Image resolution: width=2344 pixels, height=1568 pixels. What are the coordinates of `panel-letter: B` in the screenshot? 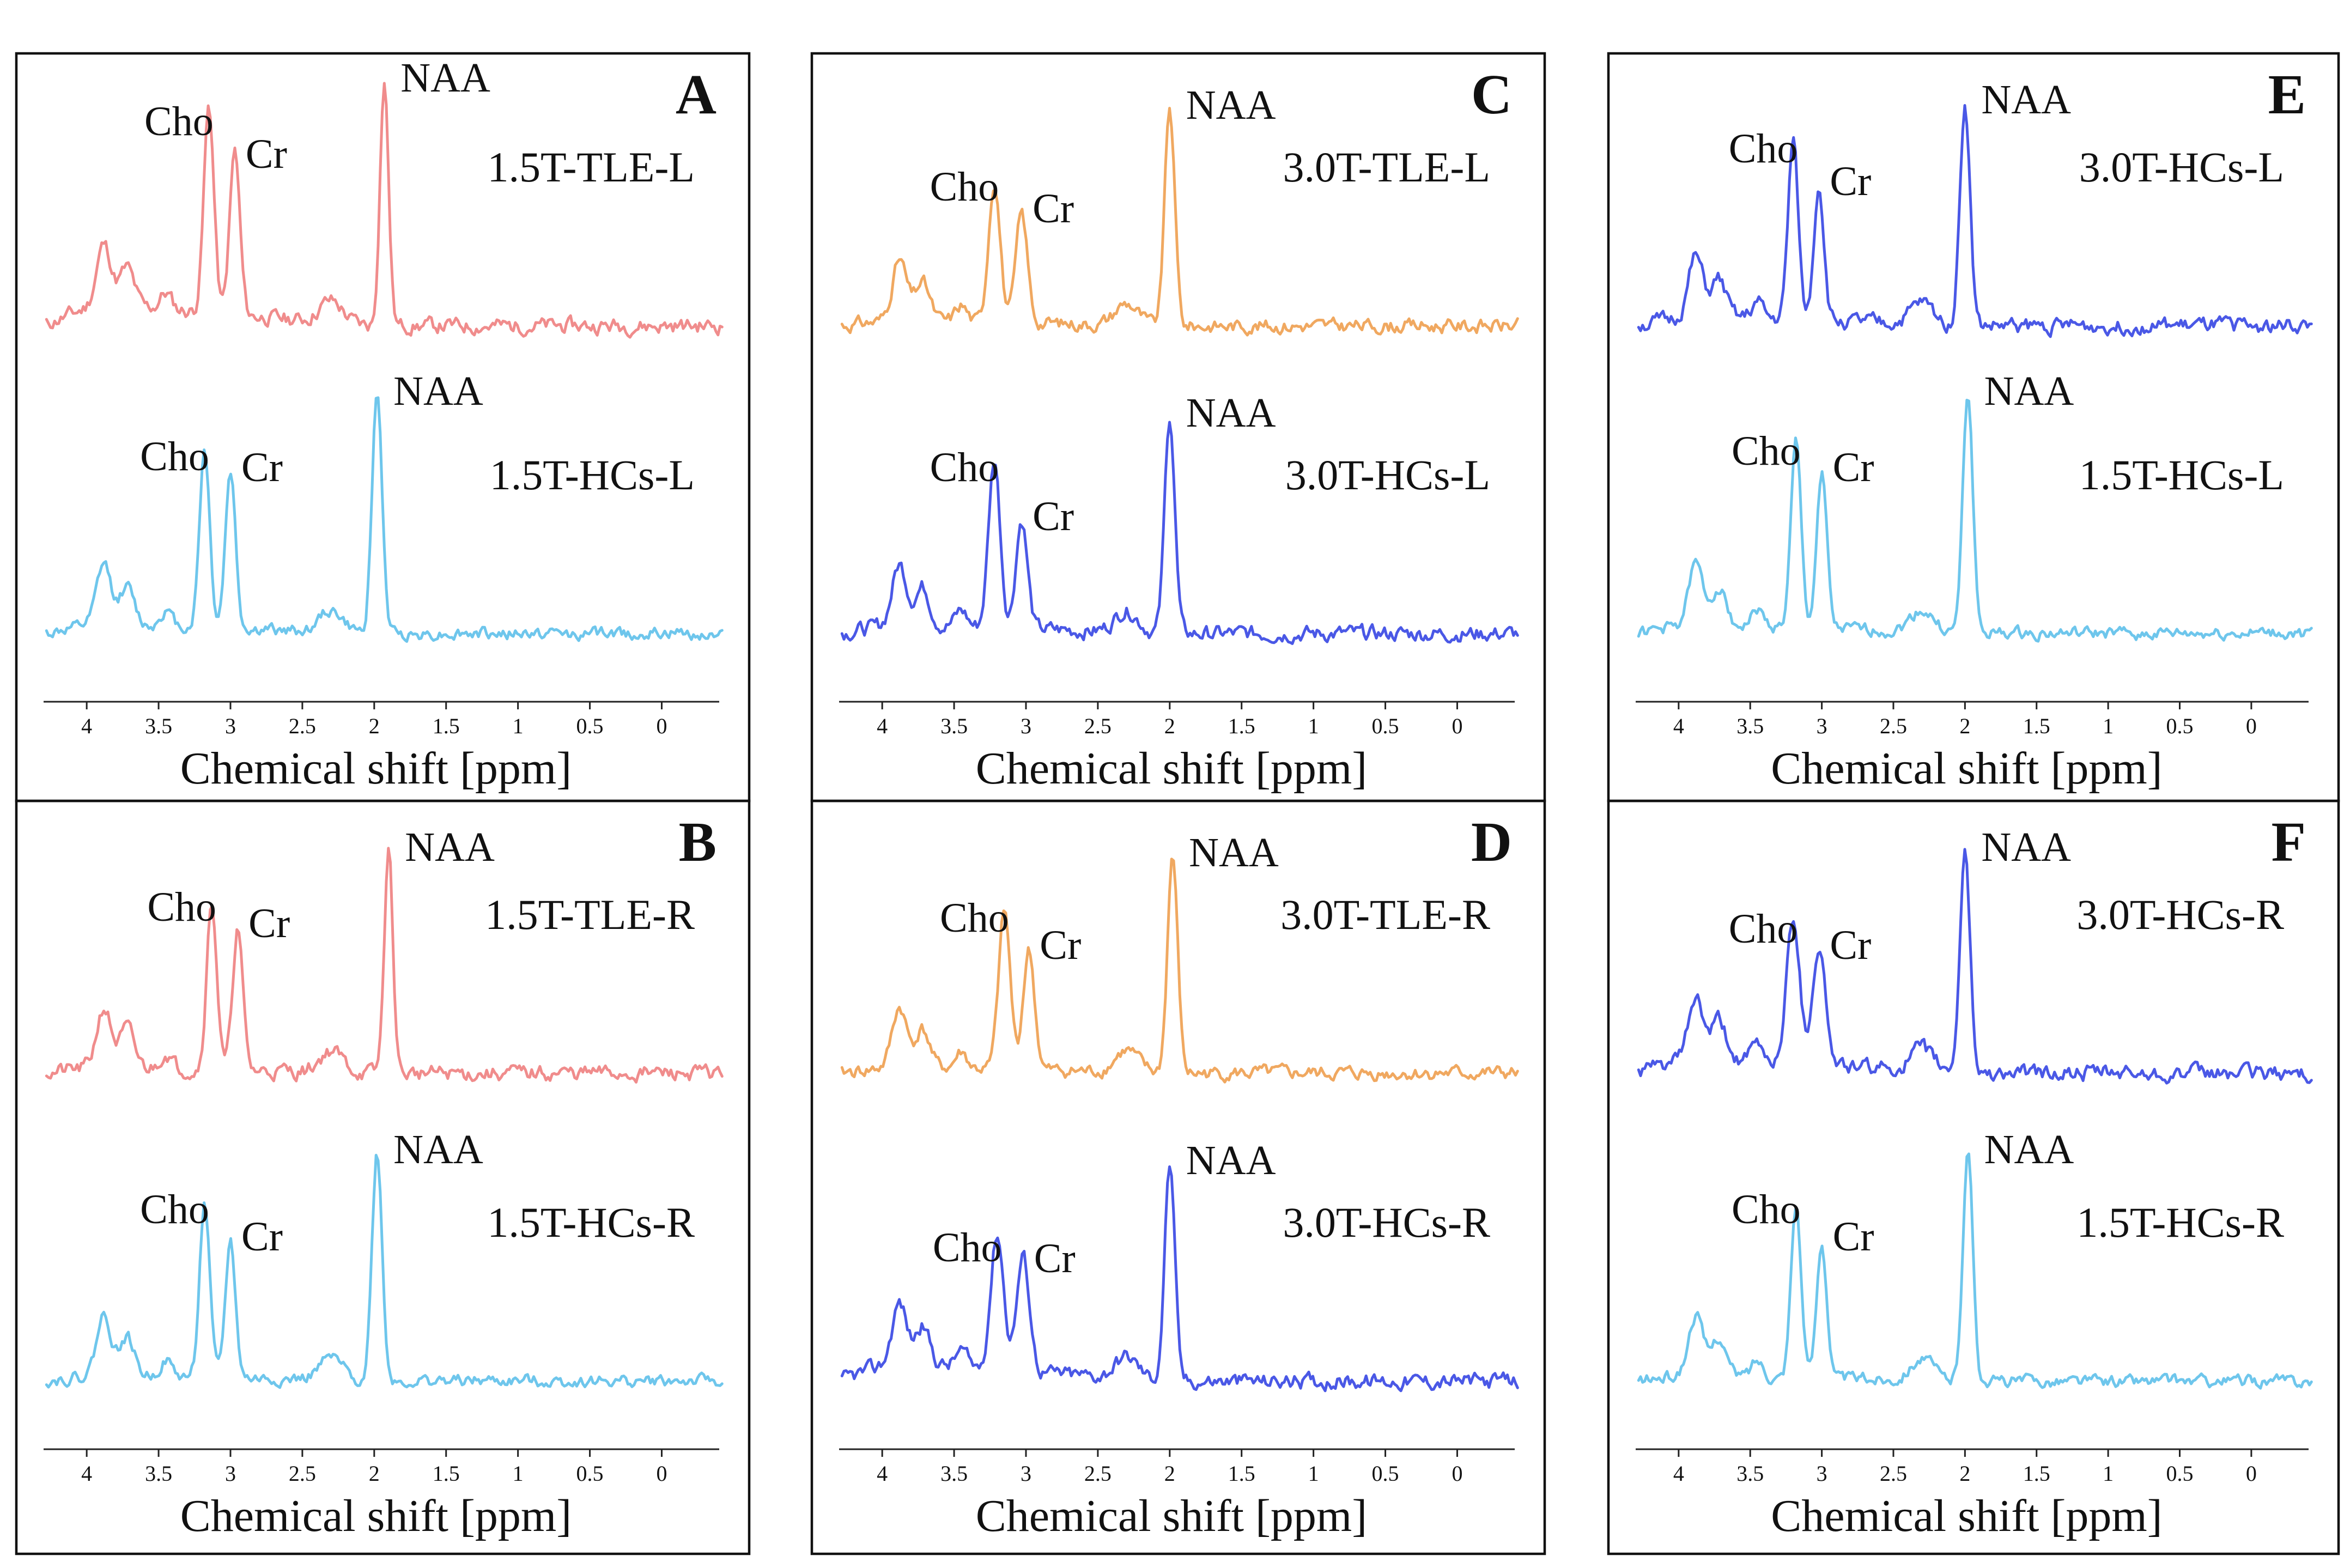 It's located at (697, 842).